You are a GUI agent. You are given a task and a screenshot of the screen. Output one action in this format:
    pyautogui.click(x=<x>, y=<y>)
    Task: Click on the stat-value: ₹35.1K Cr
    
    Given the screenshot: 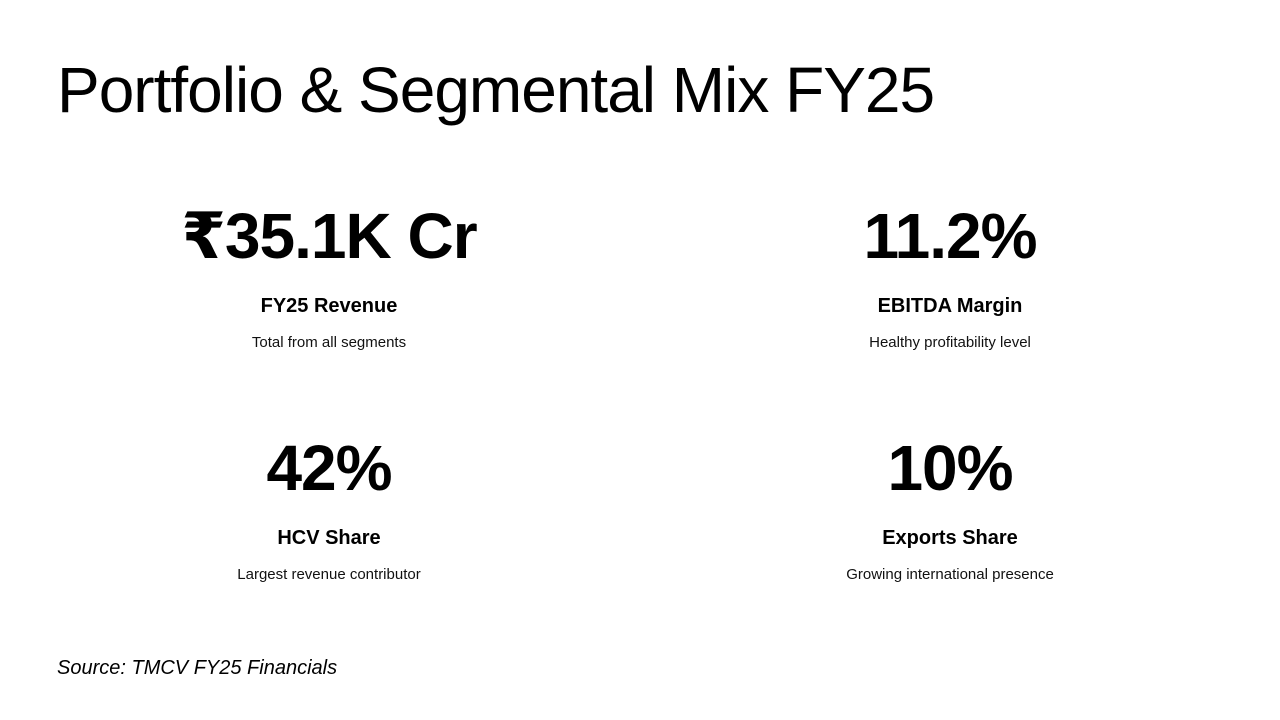 What is the action you would take?
    pyautogui.click(x=329, y=236)
    